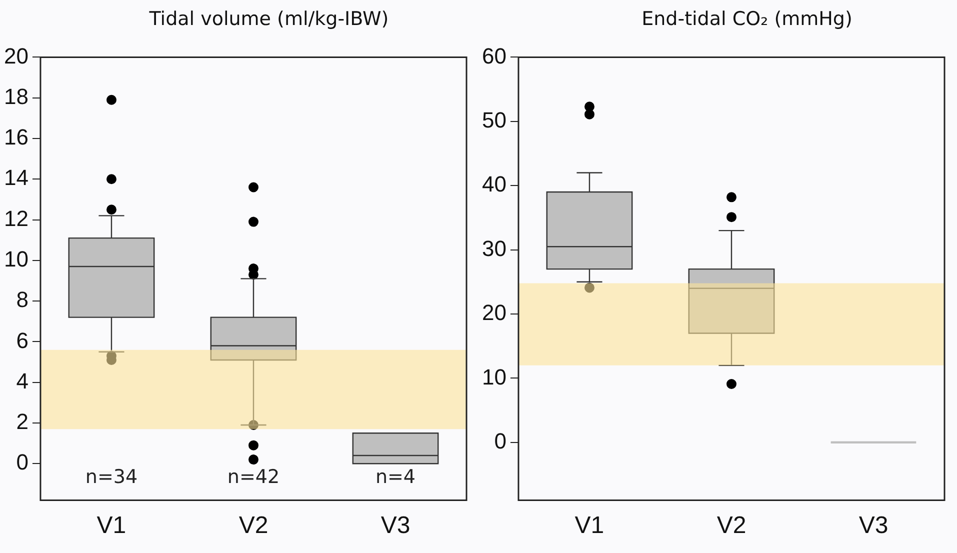 This screenshot has width=957, height=553. What do you see at coordinates (16, 137) in the screenshot?
I see `y-tick-label: 16` at bounding box center [16, 137].